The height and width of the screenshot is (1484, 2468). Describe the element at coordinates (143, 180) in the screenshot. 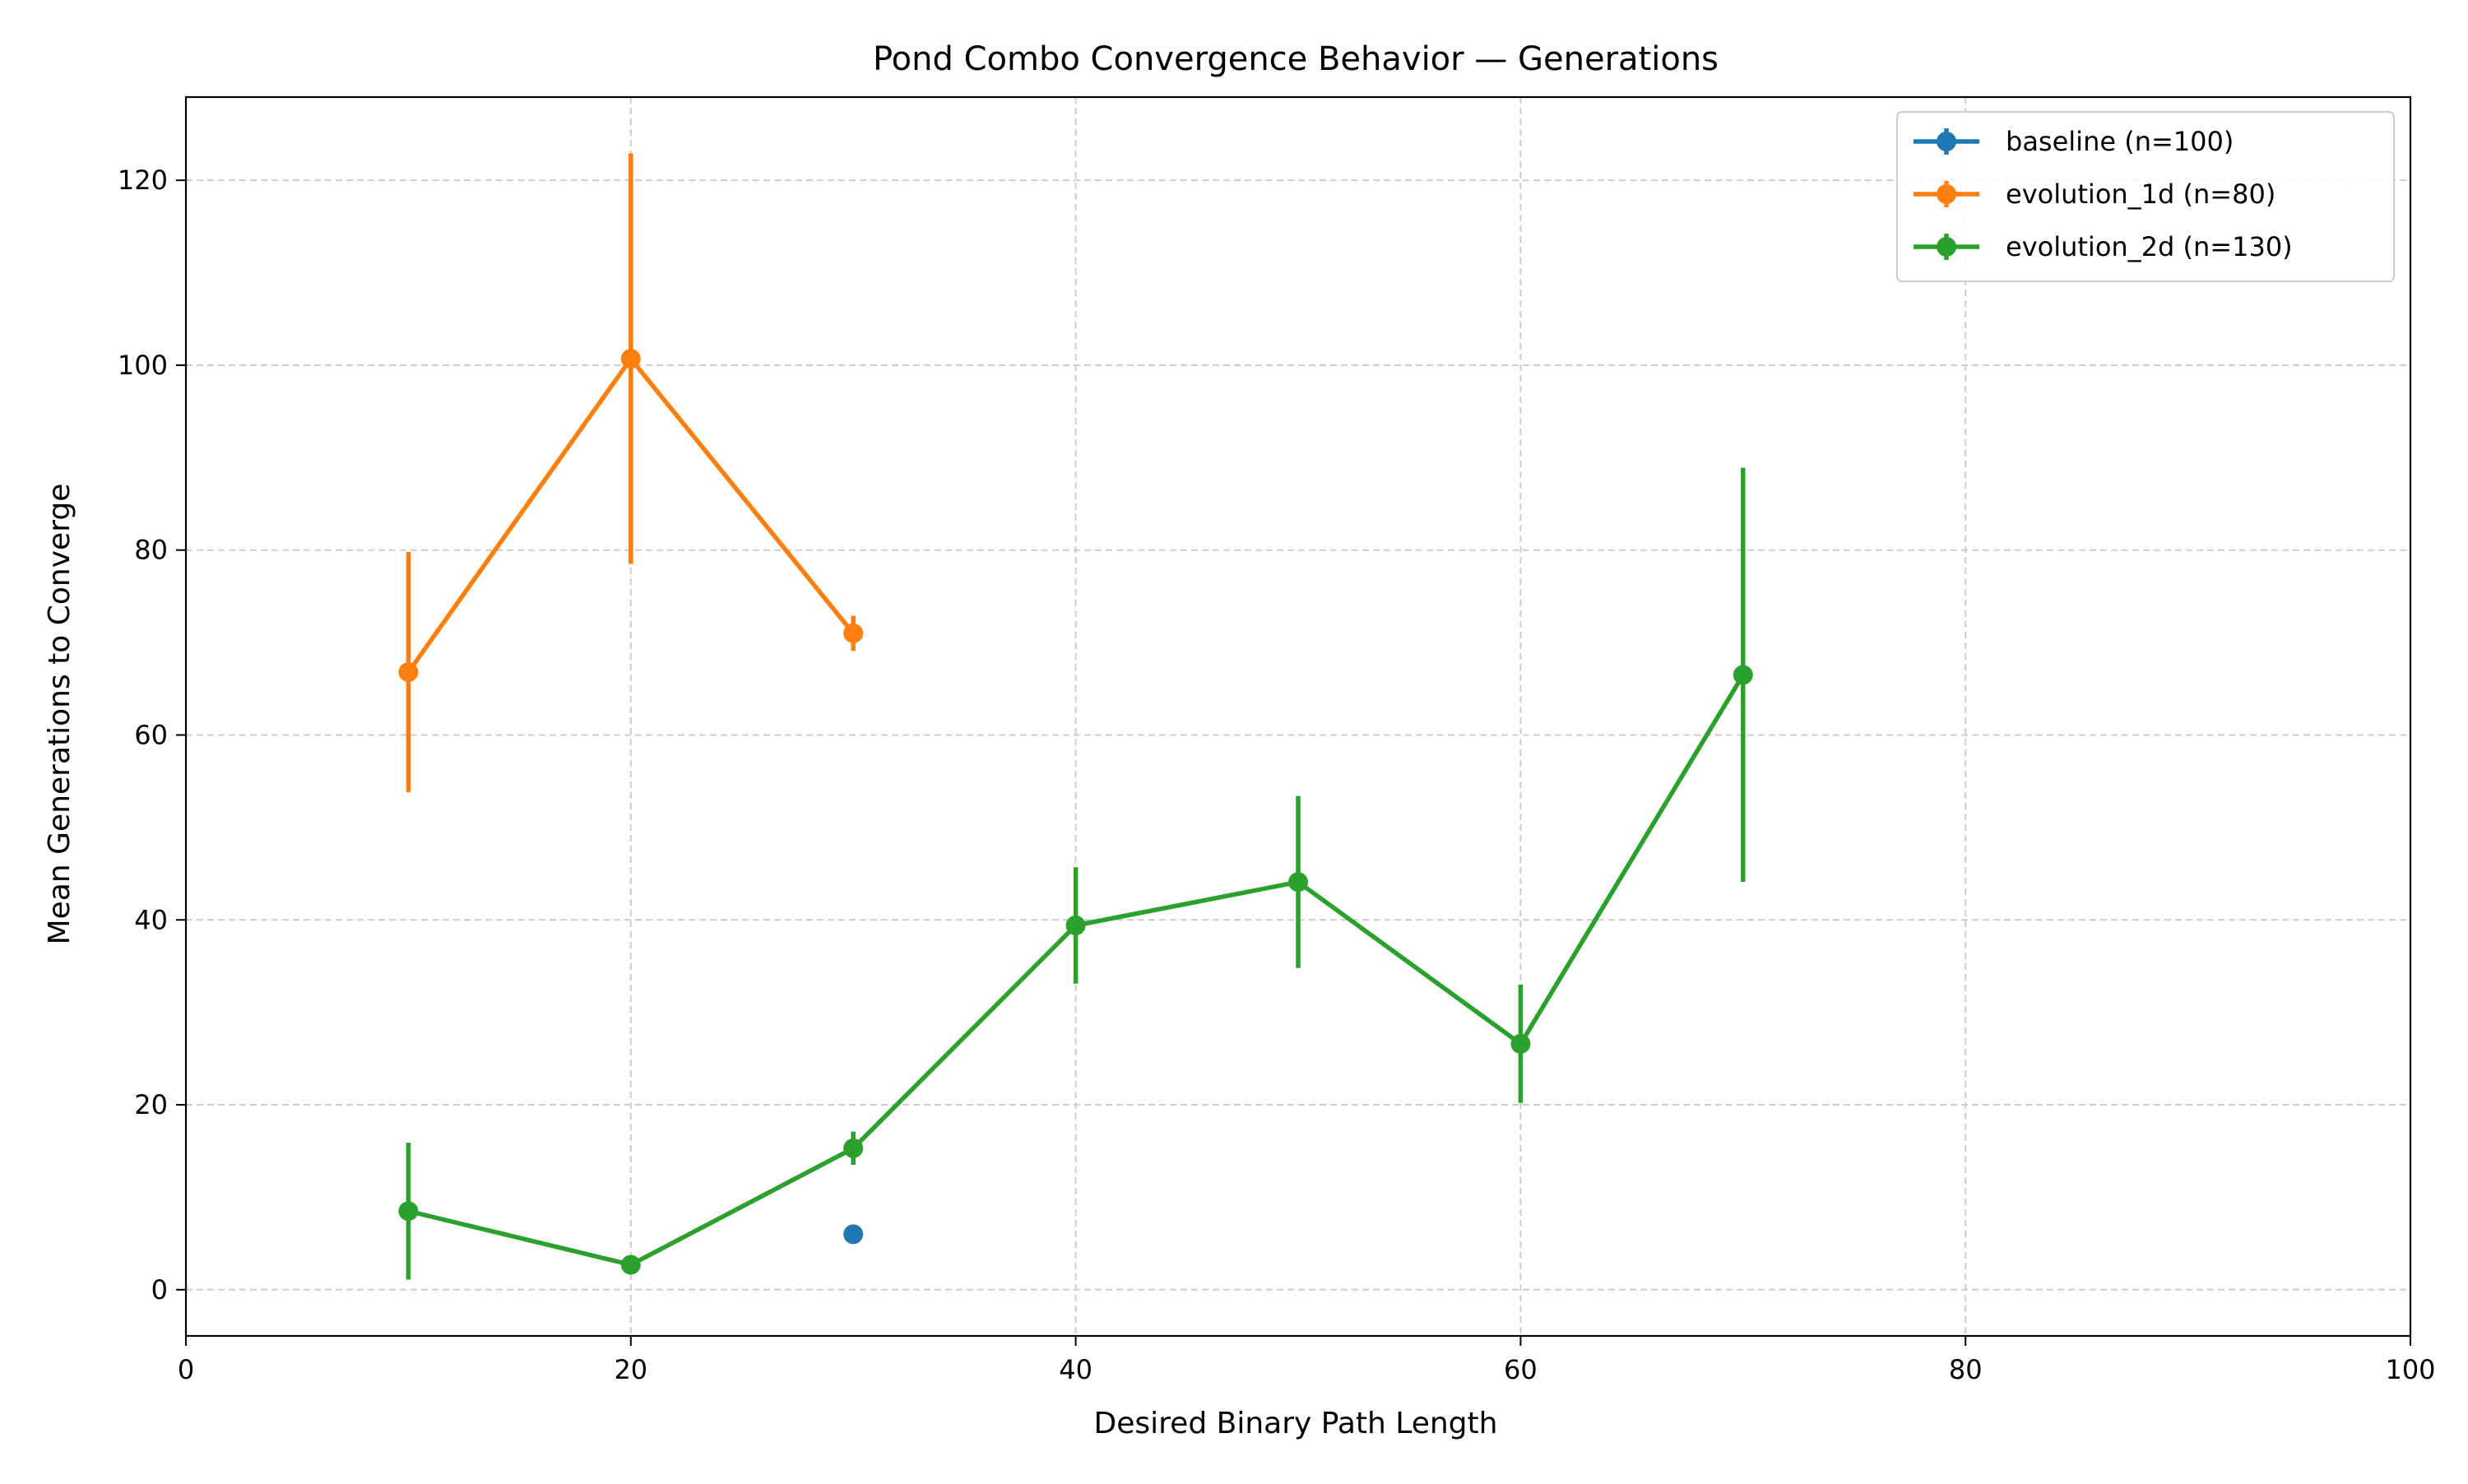

I see `y-tick-label: 120` at that location.